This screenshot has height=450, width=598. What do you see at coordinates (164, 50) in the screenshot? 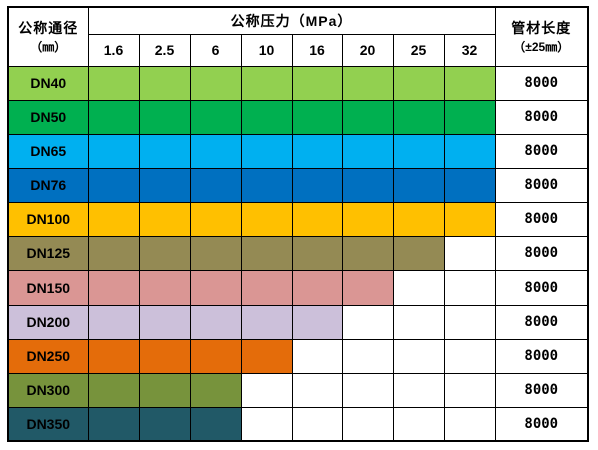
I see `pressure-header-cell: 2.5` at bounding box center [164, 50].